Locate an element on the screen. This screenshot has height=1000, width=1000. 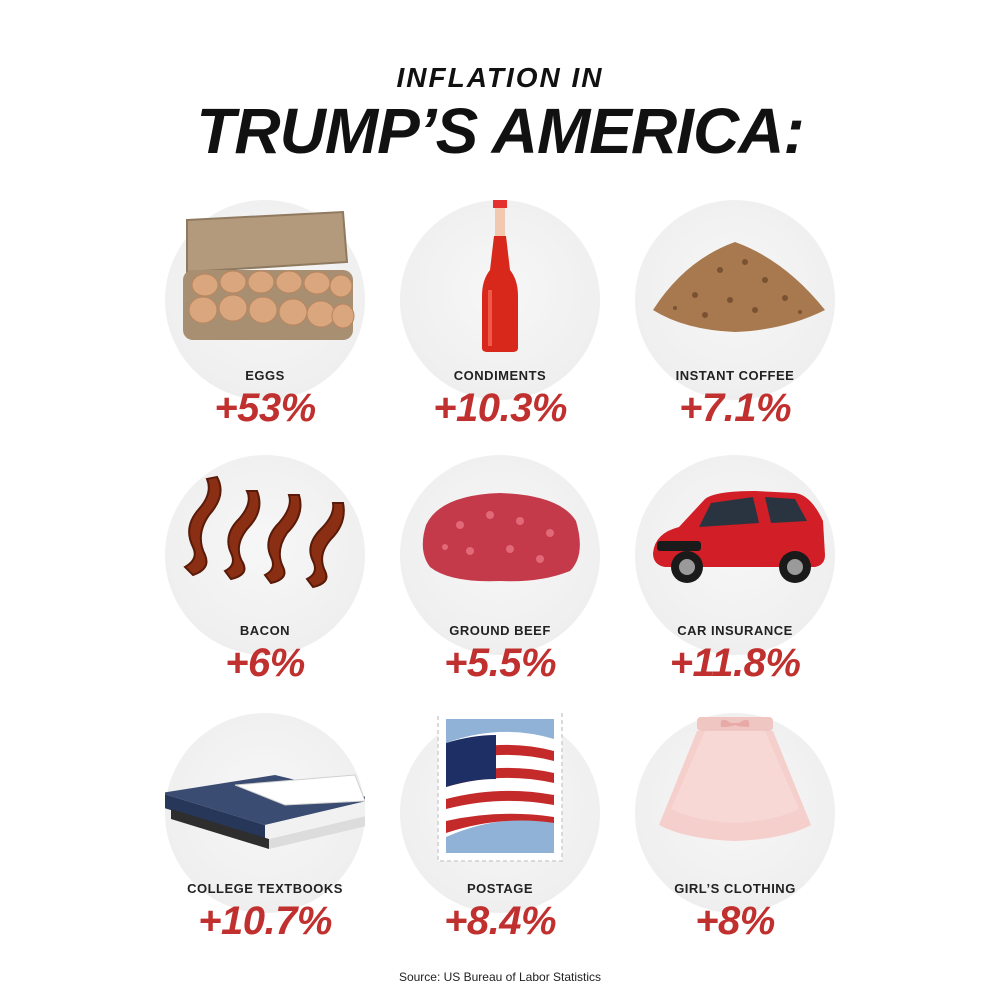
item-label: COLLEGE TEXTBOOKS is located at coordinates (265, 888).